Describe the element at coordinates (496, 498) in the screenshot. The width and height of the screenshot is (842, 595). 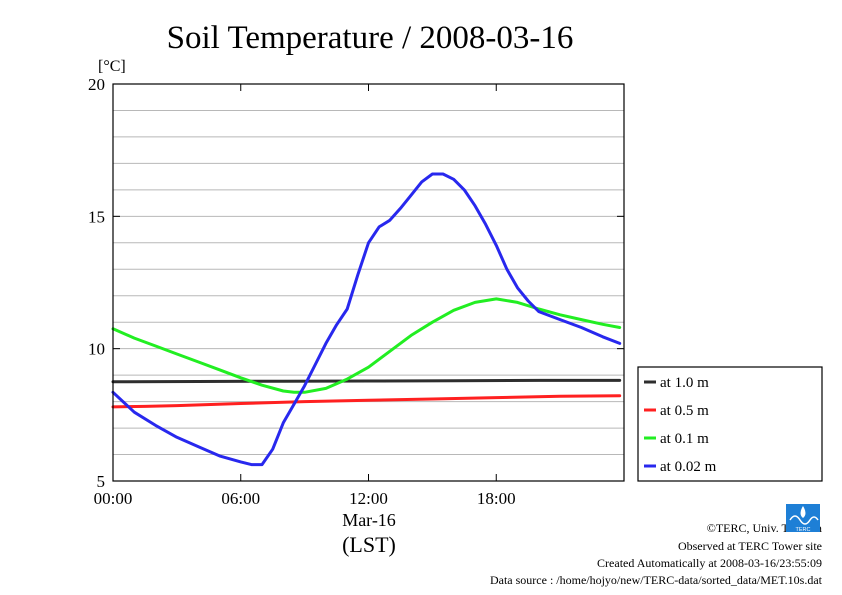
I see `x-tick-label: 18:00` at that location.